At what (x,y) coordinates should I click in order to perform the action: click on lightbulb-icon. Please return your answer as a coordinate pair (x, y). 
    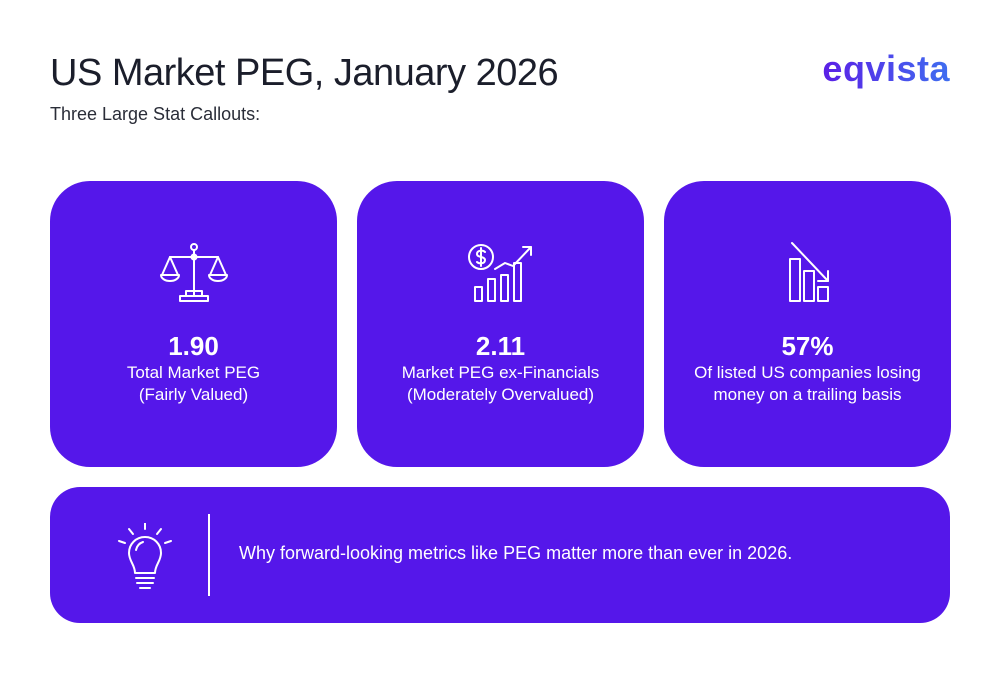
    Looking at the image, I should click on (145, 557).